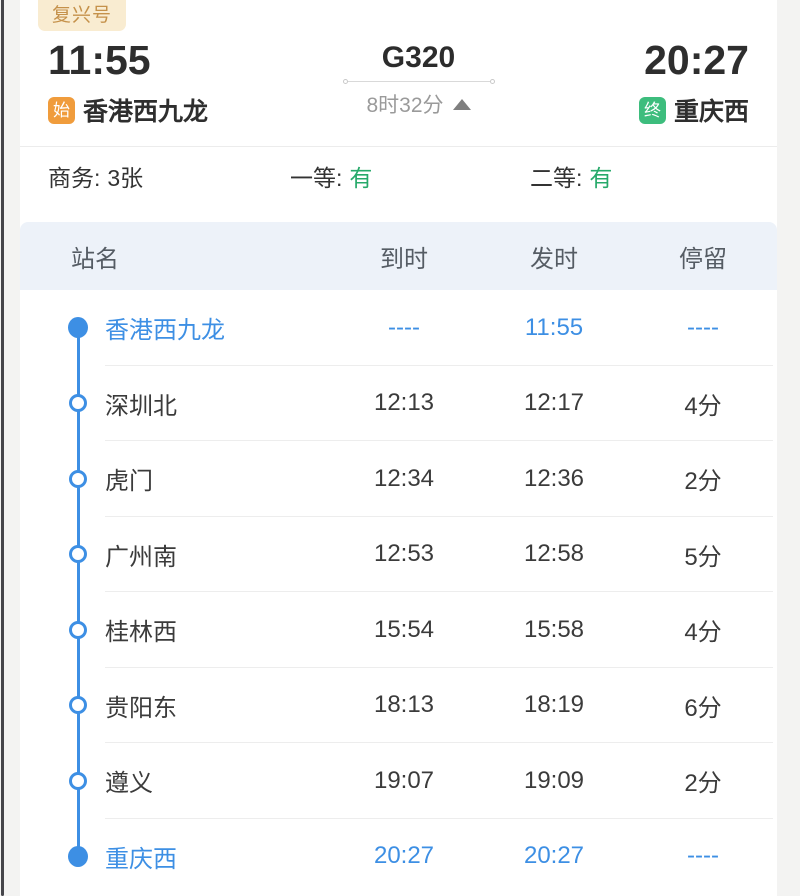  I want to click on station-name: 广州南, so click(141, 557).